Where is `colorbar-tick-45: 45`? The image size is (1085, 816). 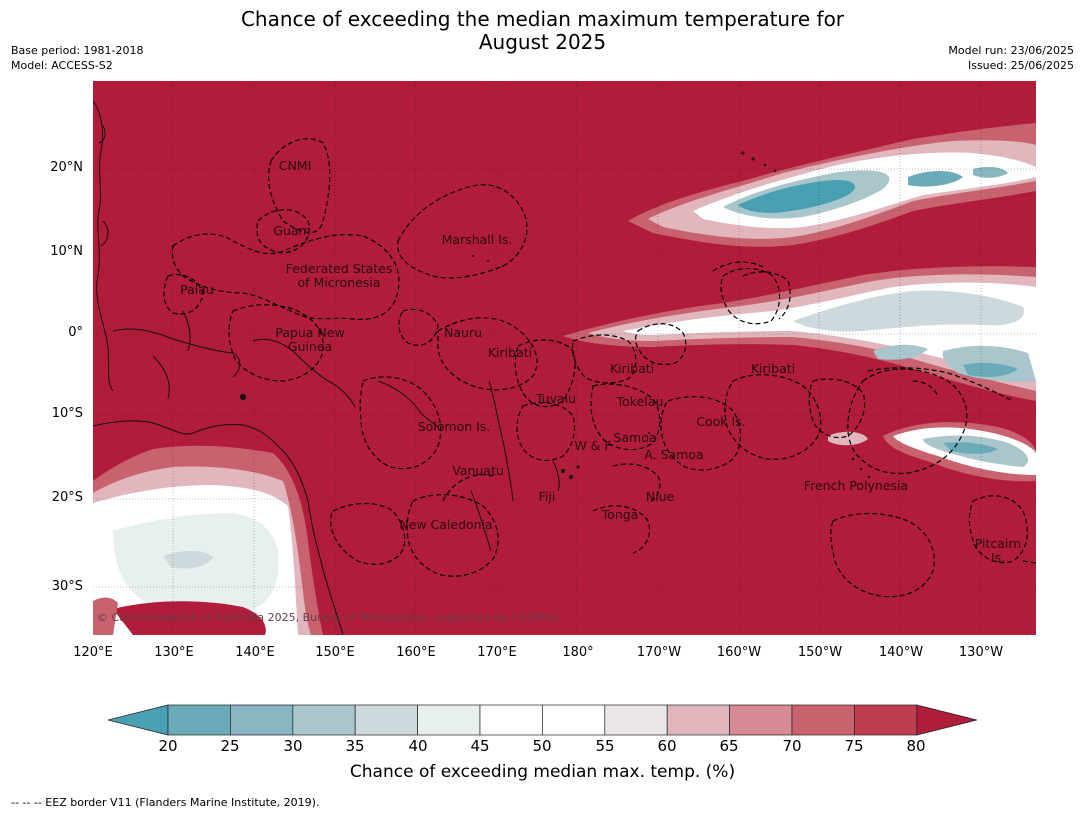 colorbar-tick-45: 45 is located at coordinates (480, 746).